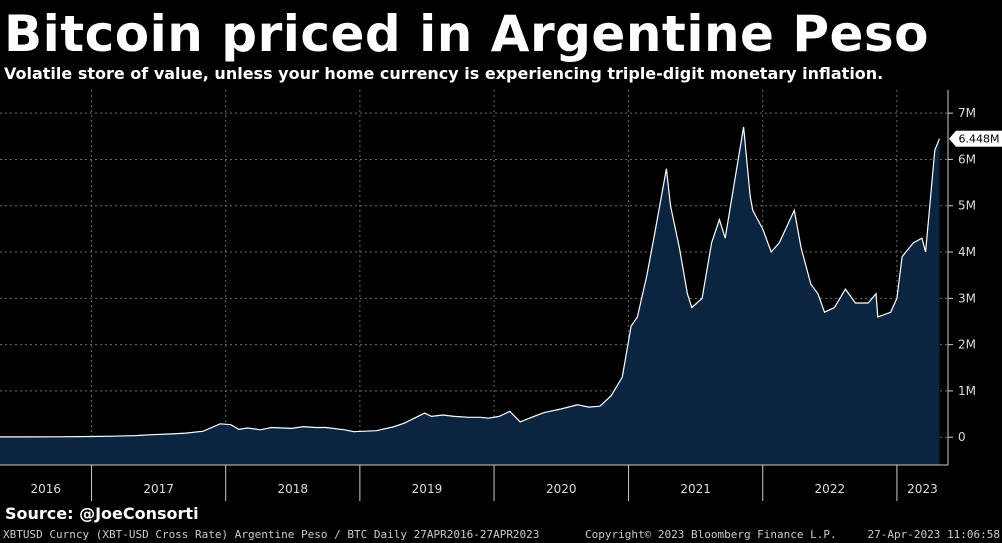  Describe the element at coordinates (962, 437) in the screenshot. I see `y-tick-label: 0` at that location.